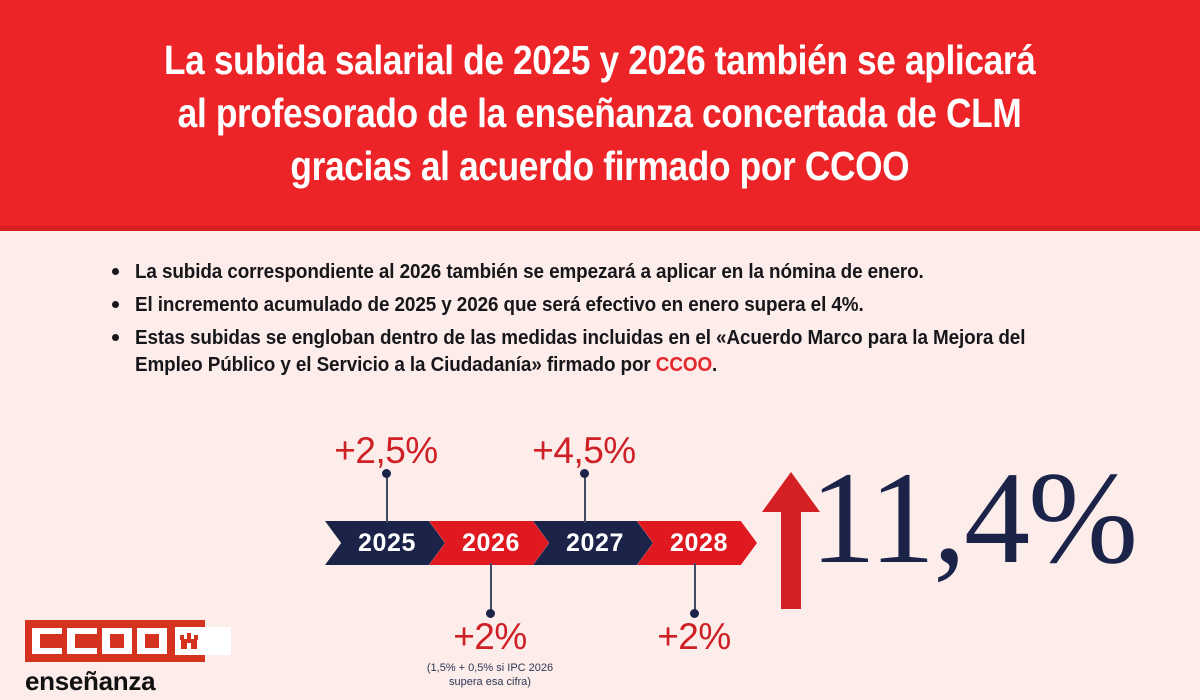  I want to click on timeline-label-2025: 2025, so click(386, 542).